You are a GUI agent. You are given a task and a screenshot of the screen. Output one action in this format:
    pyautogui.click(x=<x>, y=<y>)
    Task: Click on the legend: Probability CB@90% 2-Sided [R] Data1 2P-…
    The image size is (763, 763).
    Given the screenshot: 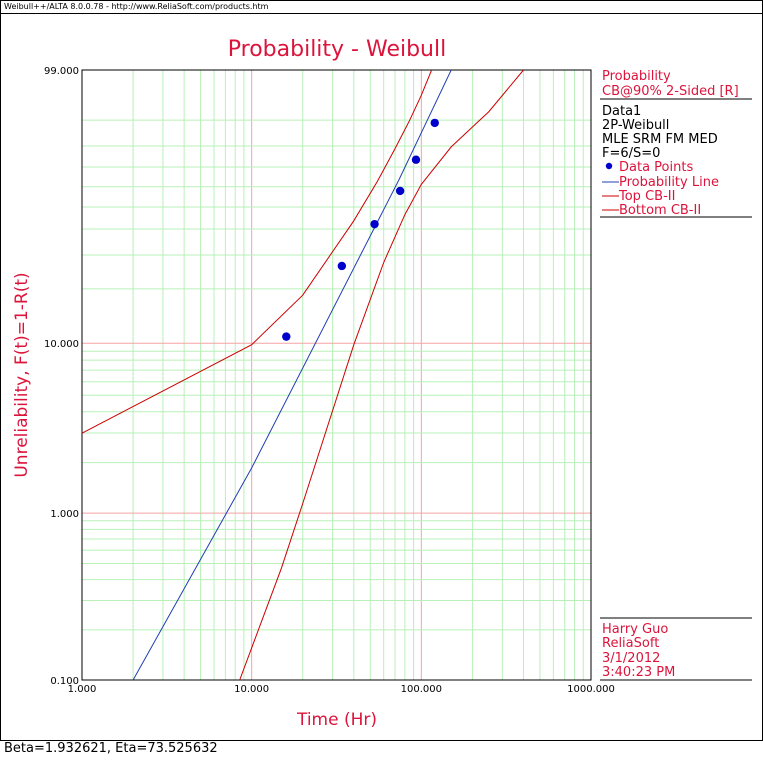 What is the action you would take?
    pyautogui.click(x=676, y=143)
    